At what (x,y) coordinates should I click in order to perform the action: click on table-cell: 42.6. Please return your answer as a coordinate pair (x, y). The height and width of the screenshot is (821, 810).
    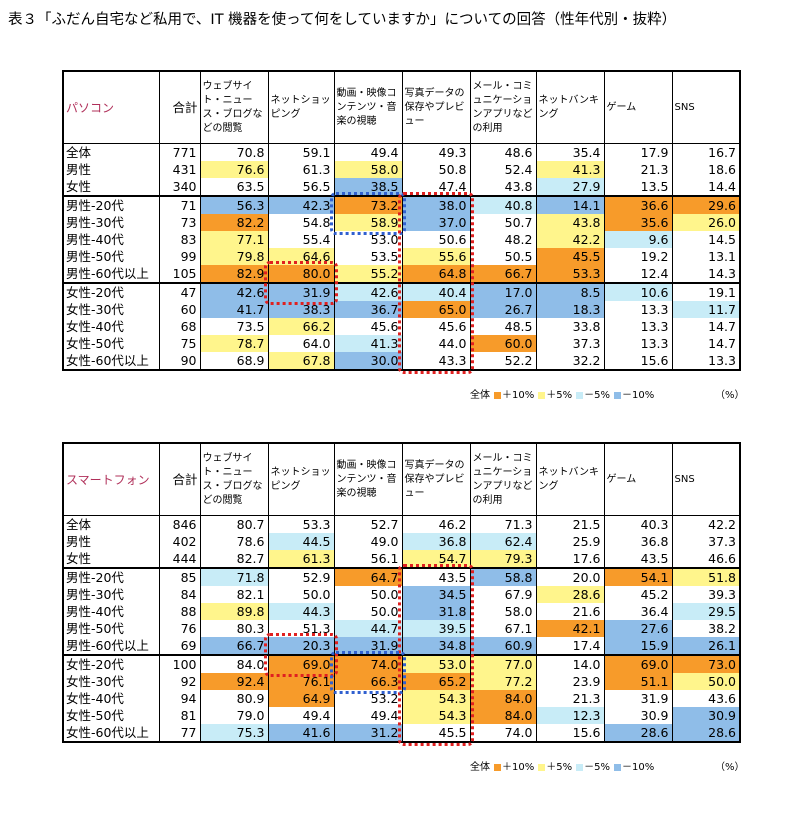
    Looking at the image, I should click on (367, 291).